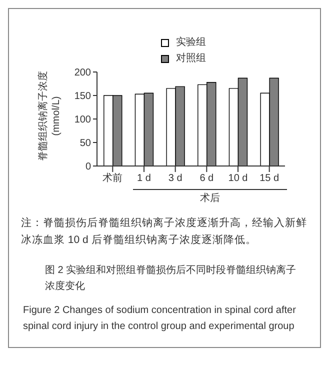  What do you see at coordinates (50, 116) in the screenshot?
I see `y-axis-title: 脊髓组织钠离子浓度 (mmol/L)` at bounding box center [50, 116].